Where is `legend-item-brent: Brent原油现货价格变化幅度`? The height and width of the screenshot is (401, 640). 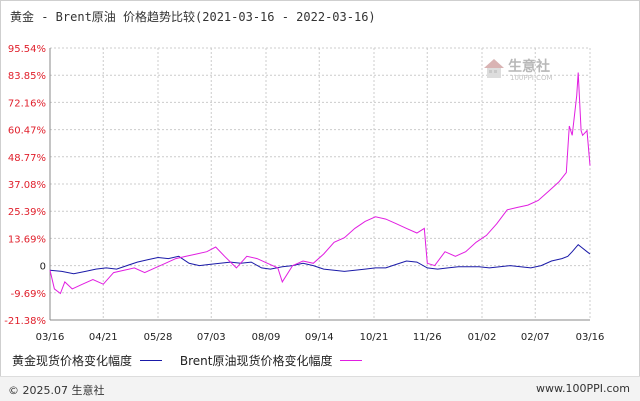
legend-item-brent: Brent原油现货价格变化幅度 is located at coordinates (271, 360).